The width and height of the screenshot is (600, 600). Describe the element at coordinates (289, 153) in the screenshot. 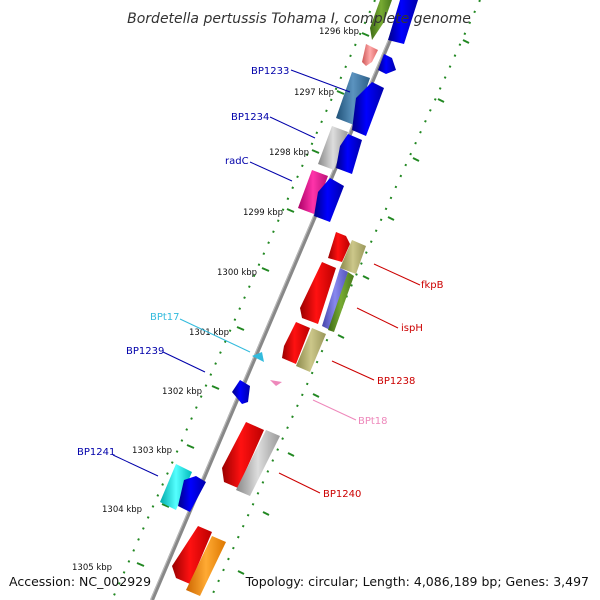

I see `tick-label-1298: 1298 kbp` at that location.